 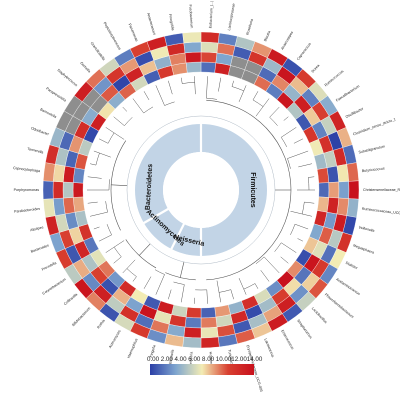 What do you see at coordinates (334, 78) in the screenshot?
I see `taxon-label: Ruminococcus` at bounding box center [334, 78].